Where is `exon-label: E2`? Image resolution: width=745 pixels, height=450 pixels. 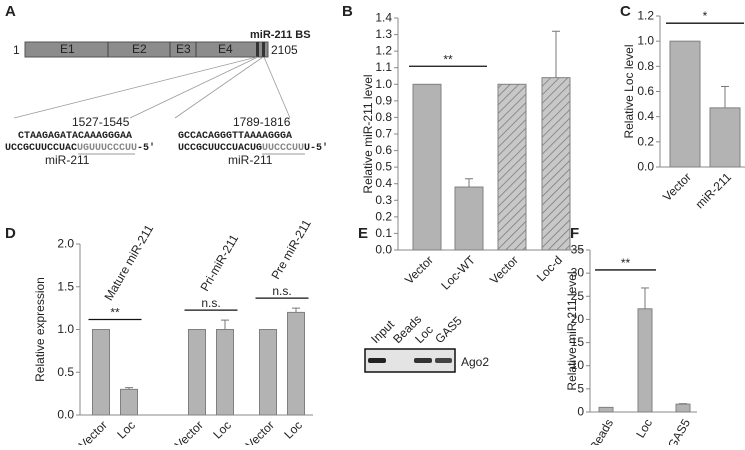 exon-label: E2 is located at coordinates (139, 49).